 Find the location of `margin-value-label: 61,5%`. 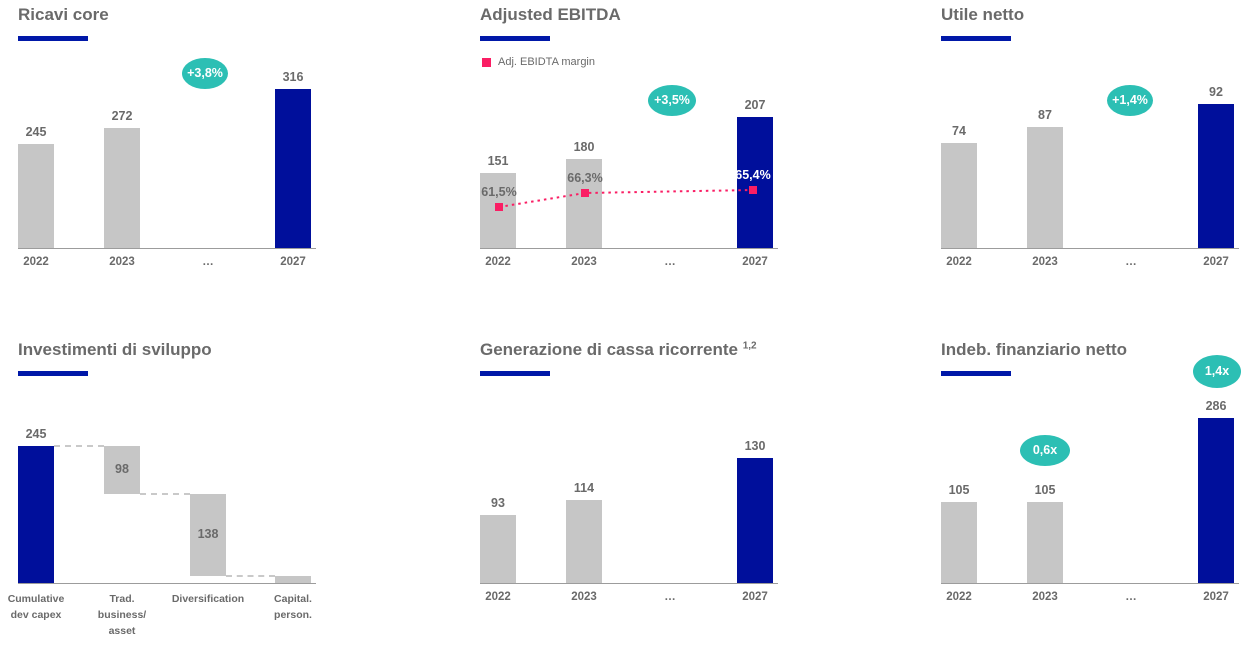

margin-value-label: 61,5% is located at coordinates (499, 192).